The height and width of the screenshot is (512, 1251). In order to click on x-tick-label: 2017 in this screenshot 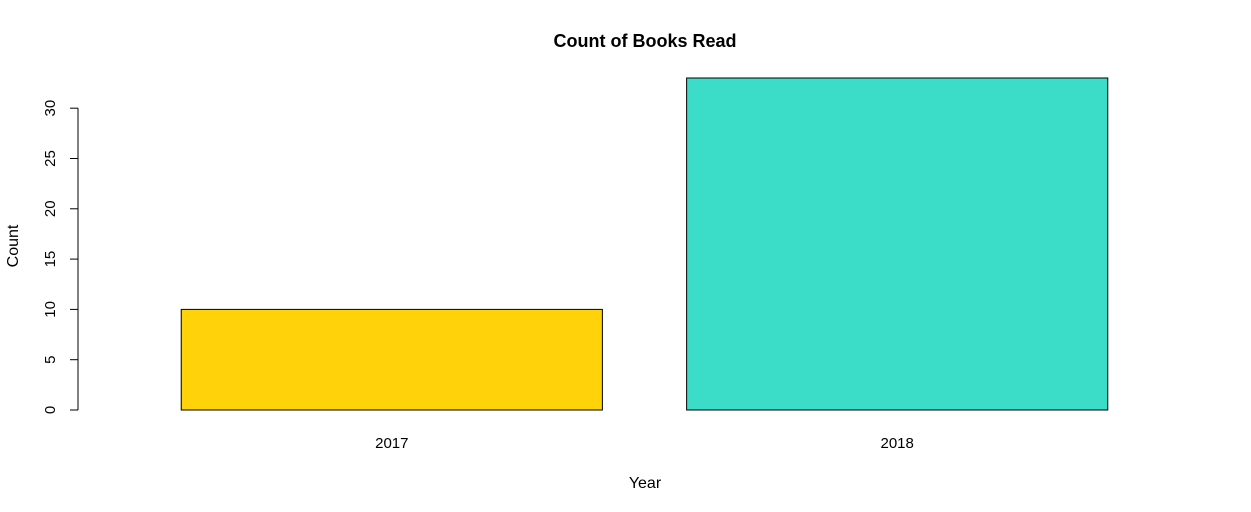, I will do `click(391, 443)`.